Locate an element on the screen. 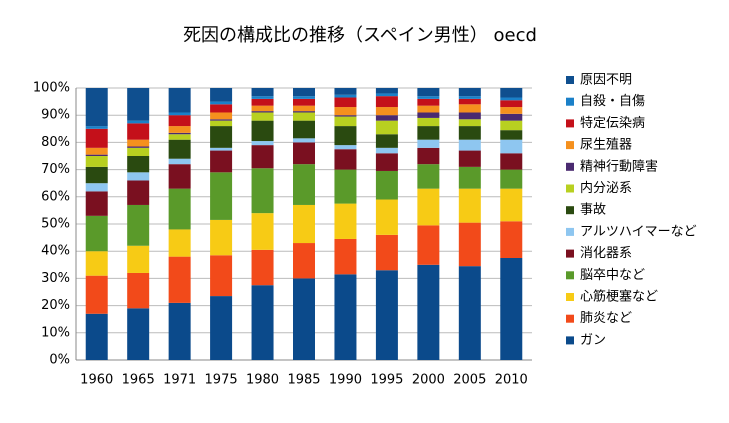  x-tick-label: 1990 is located at coordinates (345, 380).